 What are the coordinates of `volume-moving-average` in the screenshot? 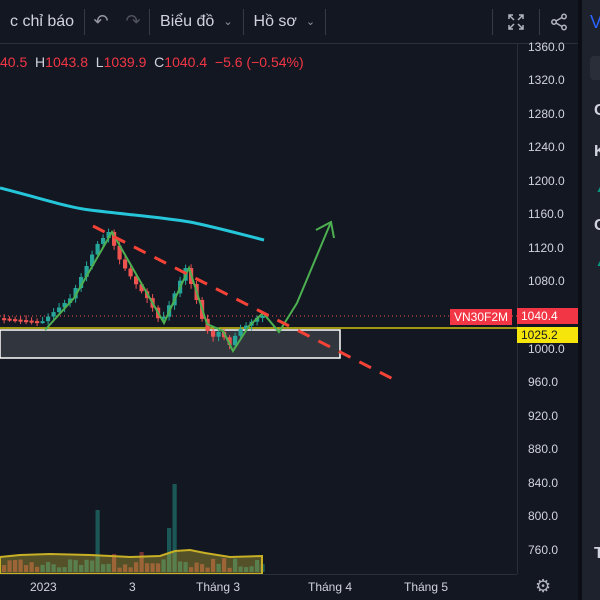 It's located at (131, 561).